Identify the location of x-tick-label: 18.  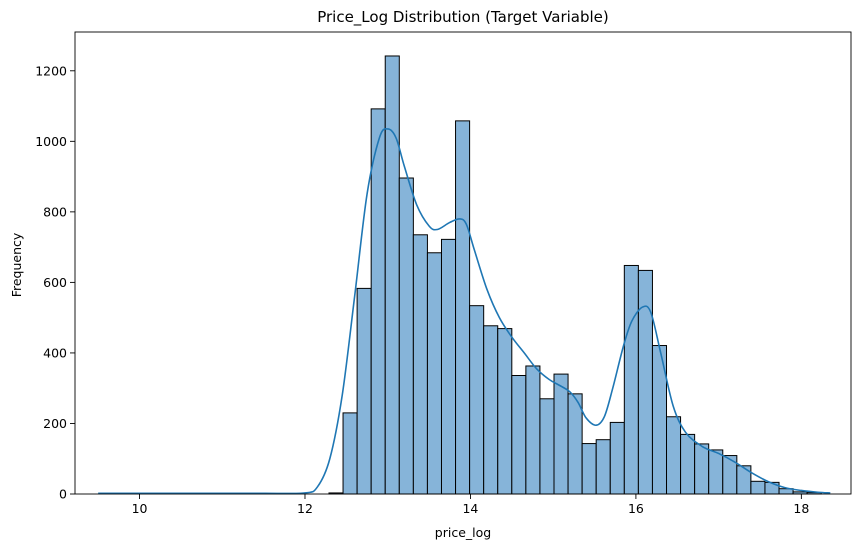
(801, 508).